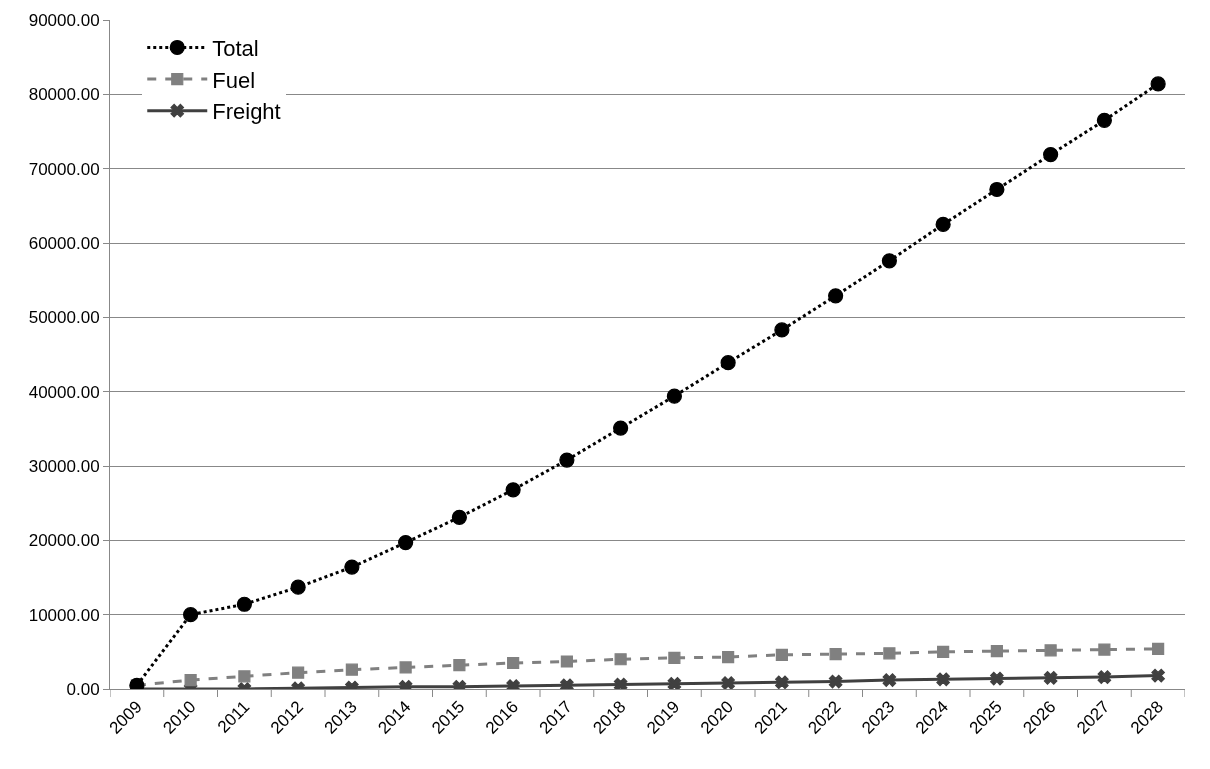  What do you see at coordinates (64, 169) in the screenshot?
I see `y-tick-label: 70000.00` at bounding box center [64, 169].